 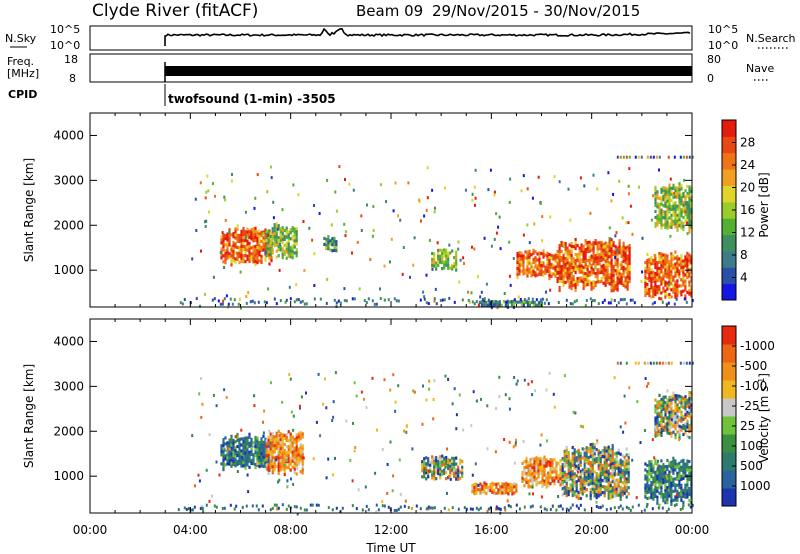 What do you see at coordinates (638, 157) in the screenshot?
I see `high-range-cell` at bounding box center [638, 157].